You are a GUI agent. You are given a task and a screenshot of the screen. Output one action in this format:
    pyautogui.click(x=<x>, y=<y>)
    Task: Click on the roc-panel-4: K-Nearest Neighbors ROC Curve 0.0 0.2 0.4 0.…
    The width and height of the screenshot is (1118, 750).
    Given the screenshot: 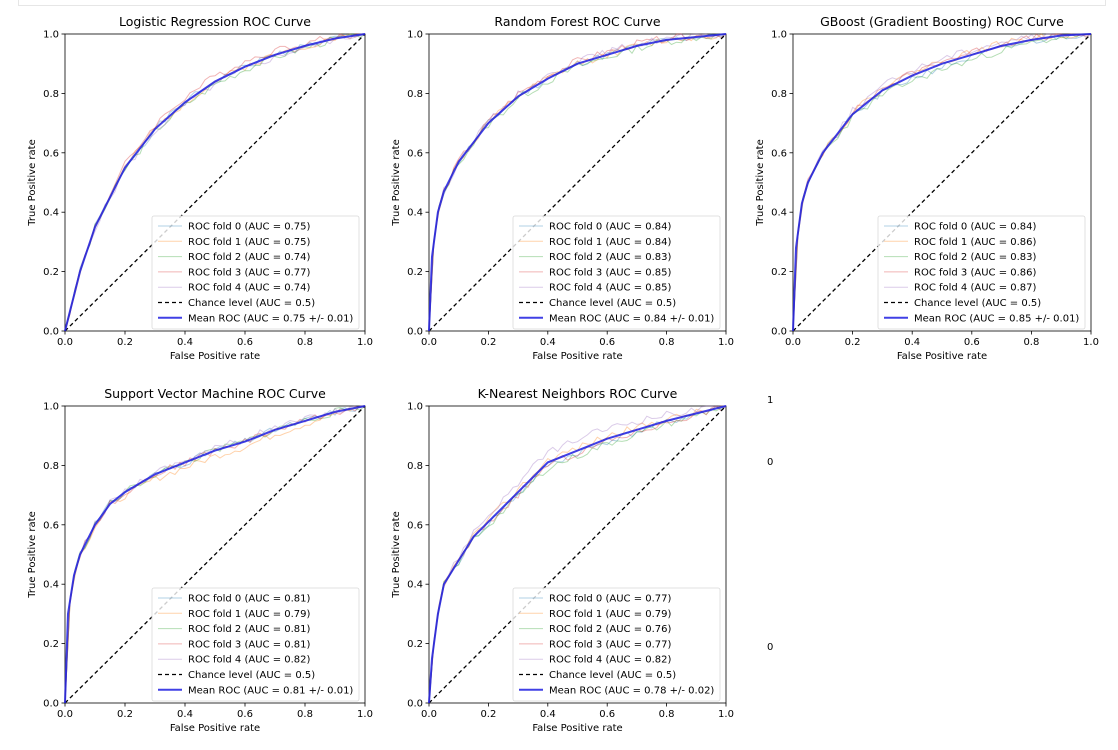 What is the action you would take?
    pyautogui.click(x=562, y=560)
    